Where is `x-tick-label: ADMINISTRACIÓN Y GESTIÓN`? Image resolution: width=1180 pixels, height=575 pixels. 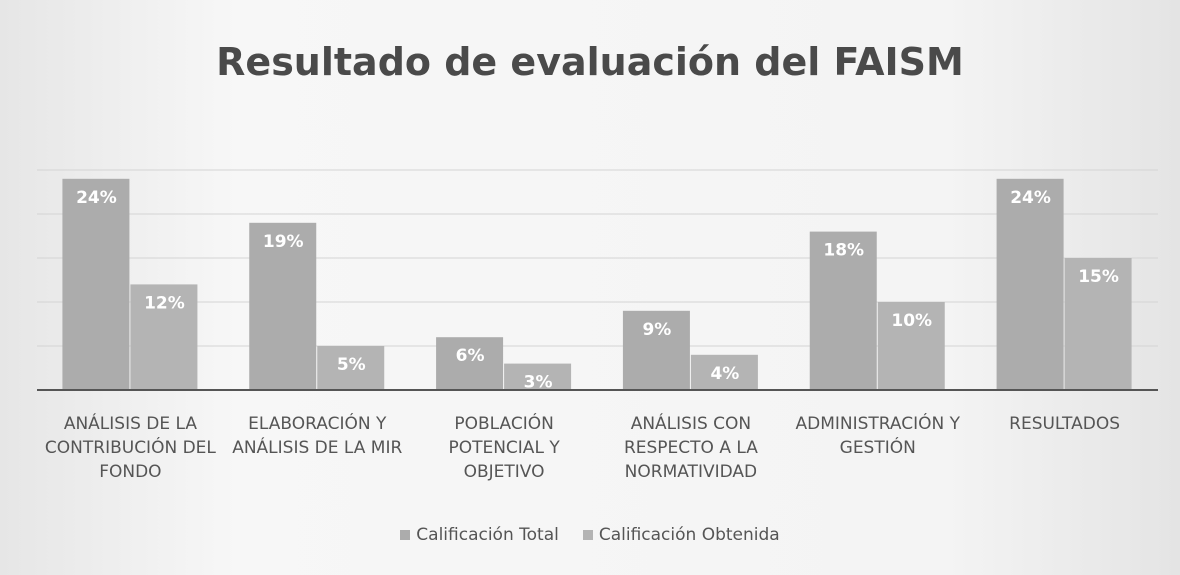 x-tick-label: ADMINISTRACIÓN Y GESTIÓN is located at coordinates (878, 436).